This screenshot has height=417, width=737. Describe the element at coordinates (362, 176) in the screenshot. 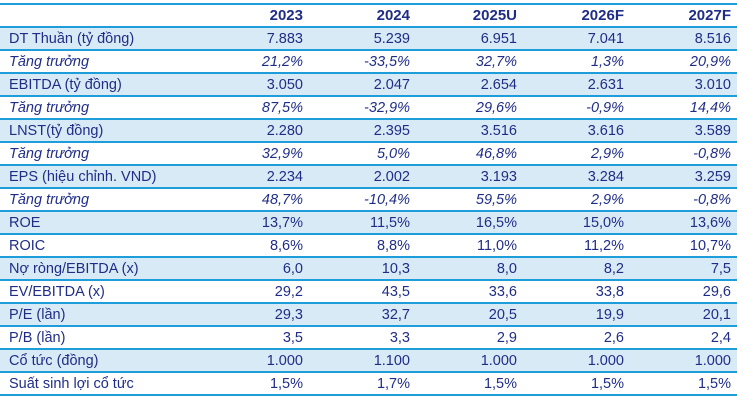

I see `cell-value: 2.002` at that location.